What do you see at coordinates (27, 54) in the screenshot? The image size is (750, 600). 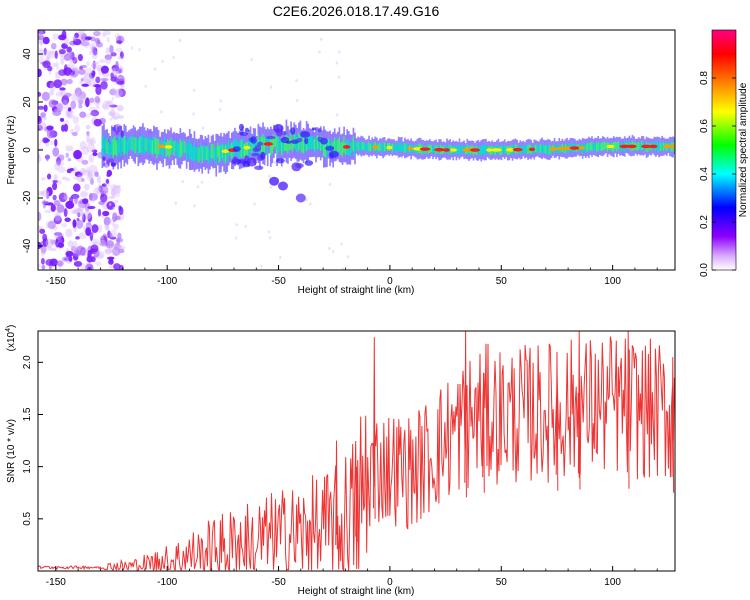 I see `y-tick-label: 40` at bounding box center [27, 54].